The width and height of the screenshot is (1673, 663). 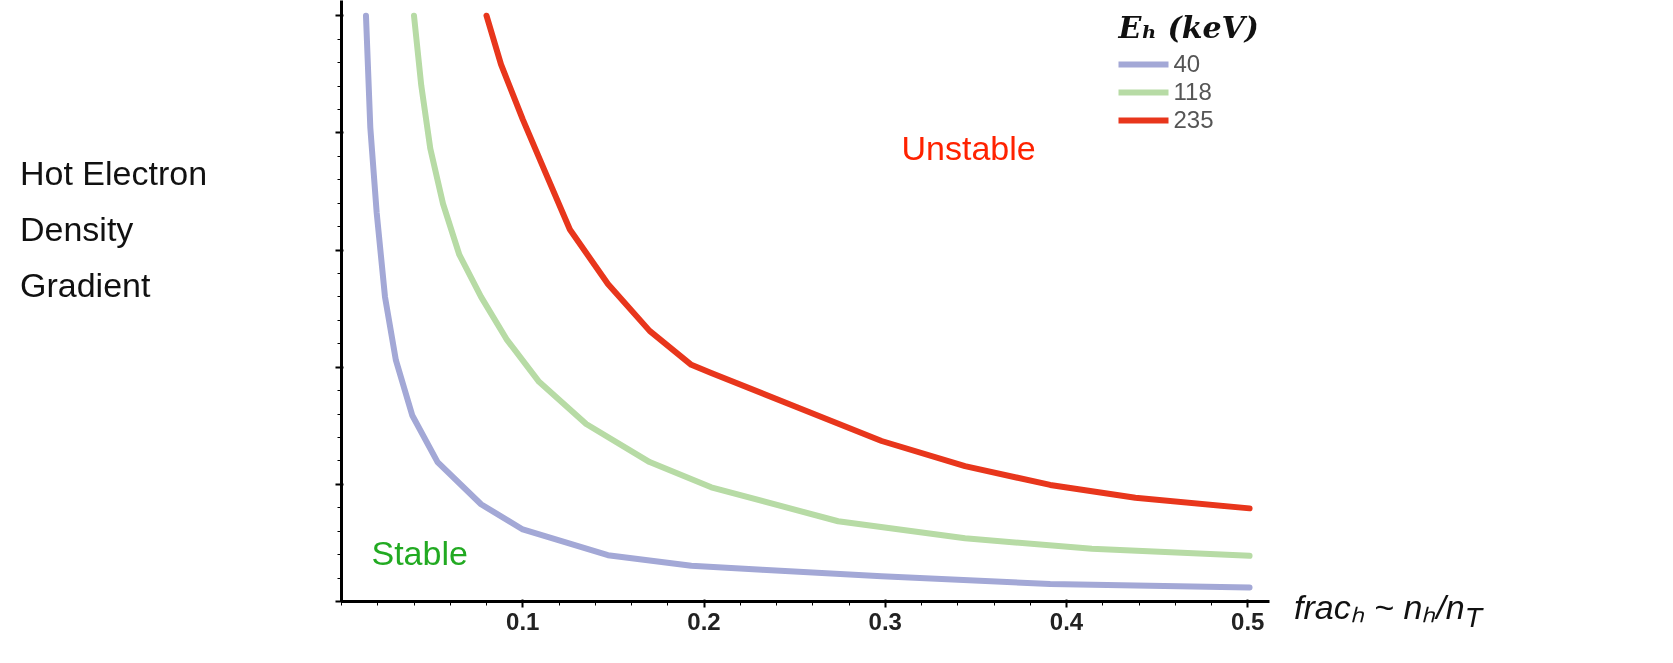 What do you see at coordinates (1248, 621) in the screenshot?
I see `x-tick-label: 0.5` at bounding box center [1248, 621].